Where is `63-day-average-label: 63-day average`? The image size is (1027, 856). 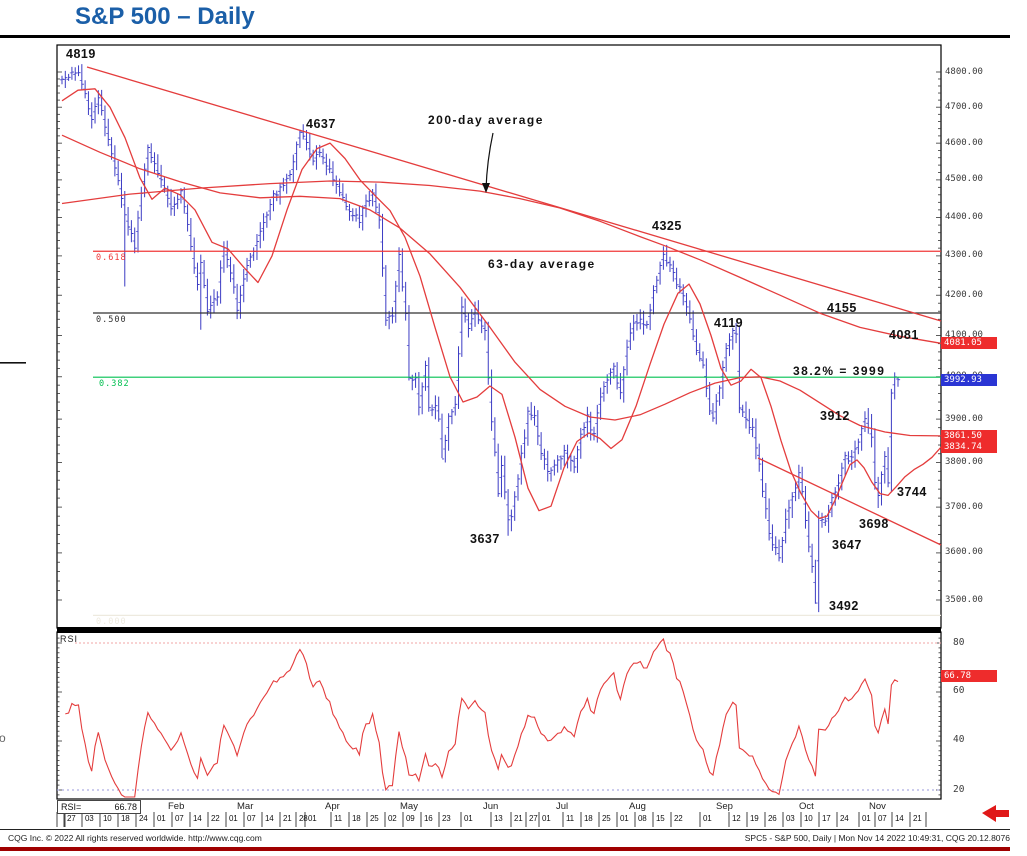 63-day-average-label: 63-day average is located at coordinates (542, 264).